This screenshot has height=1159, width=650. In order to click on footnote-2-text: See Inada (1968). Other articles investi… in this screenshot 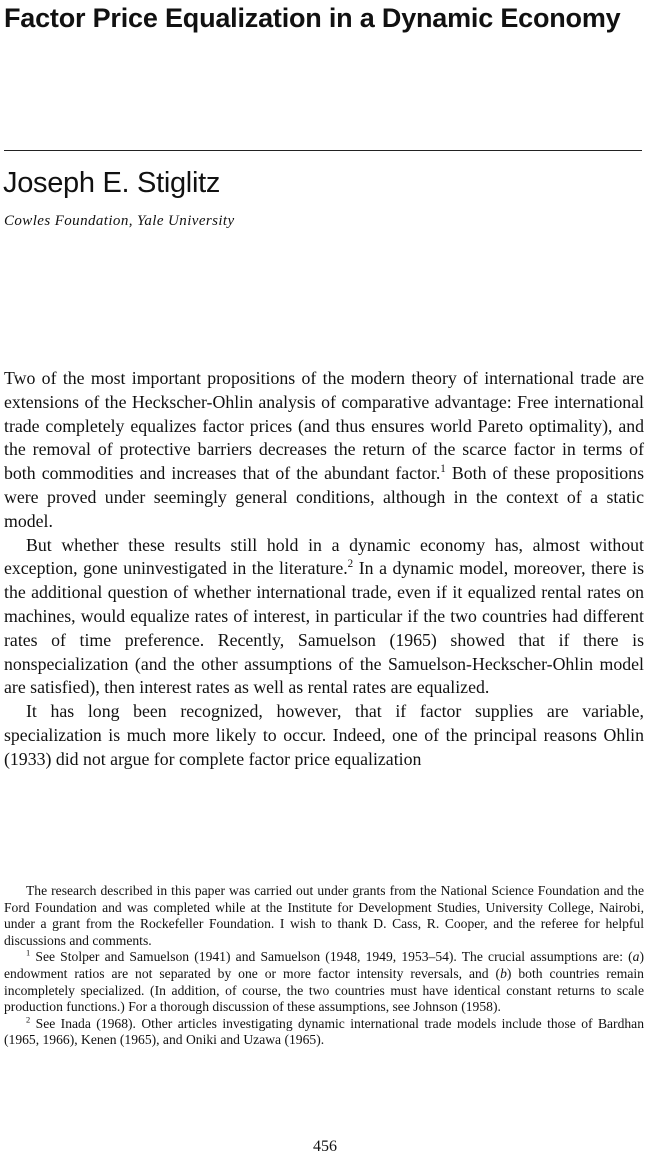, I will do `click(324, 1031)`.